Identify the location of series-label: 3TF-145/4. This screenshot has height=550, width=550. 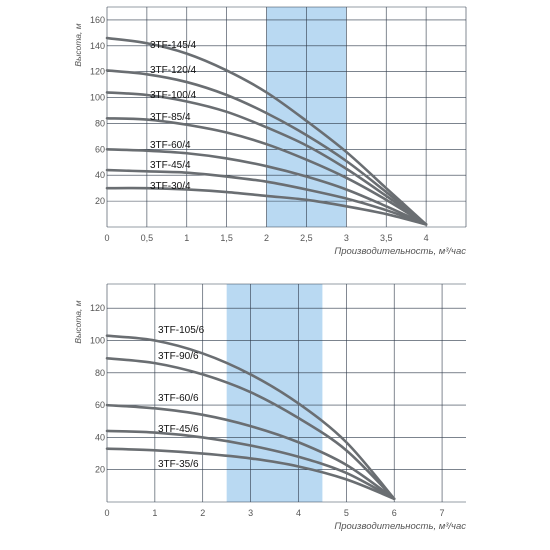
(173, 45).